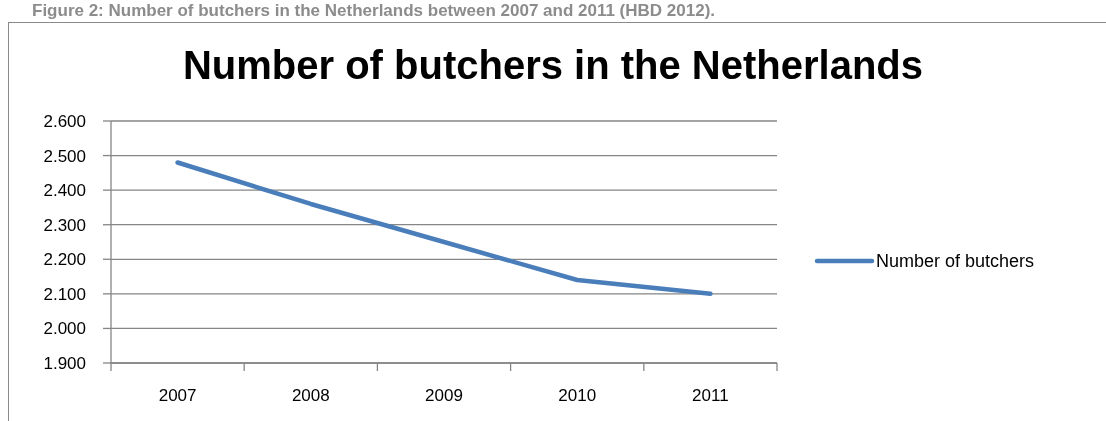 This screenshot has width=1106, height=421. What do you see at coordinates (64, 225) in the screenshot?
I see `y-tick-label: 2.300` at bounding box center [64, 225].